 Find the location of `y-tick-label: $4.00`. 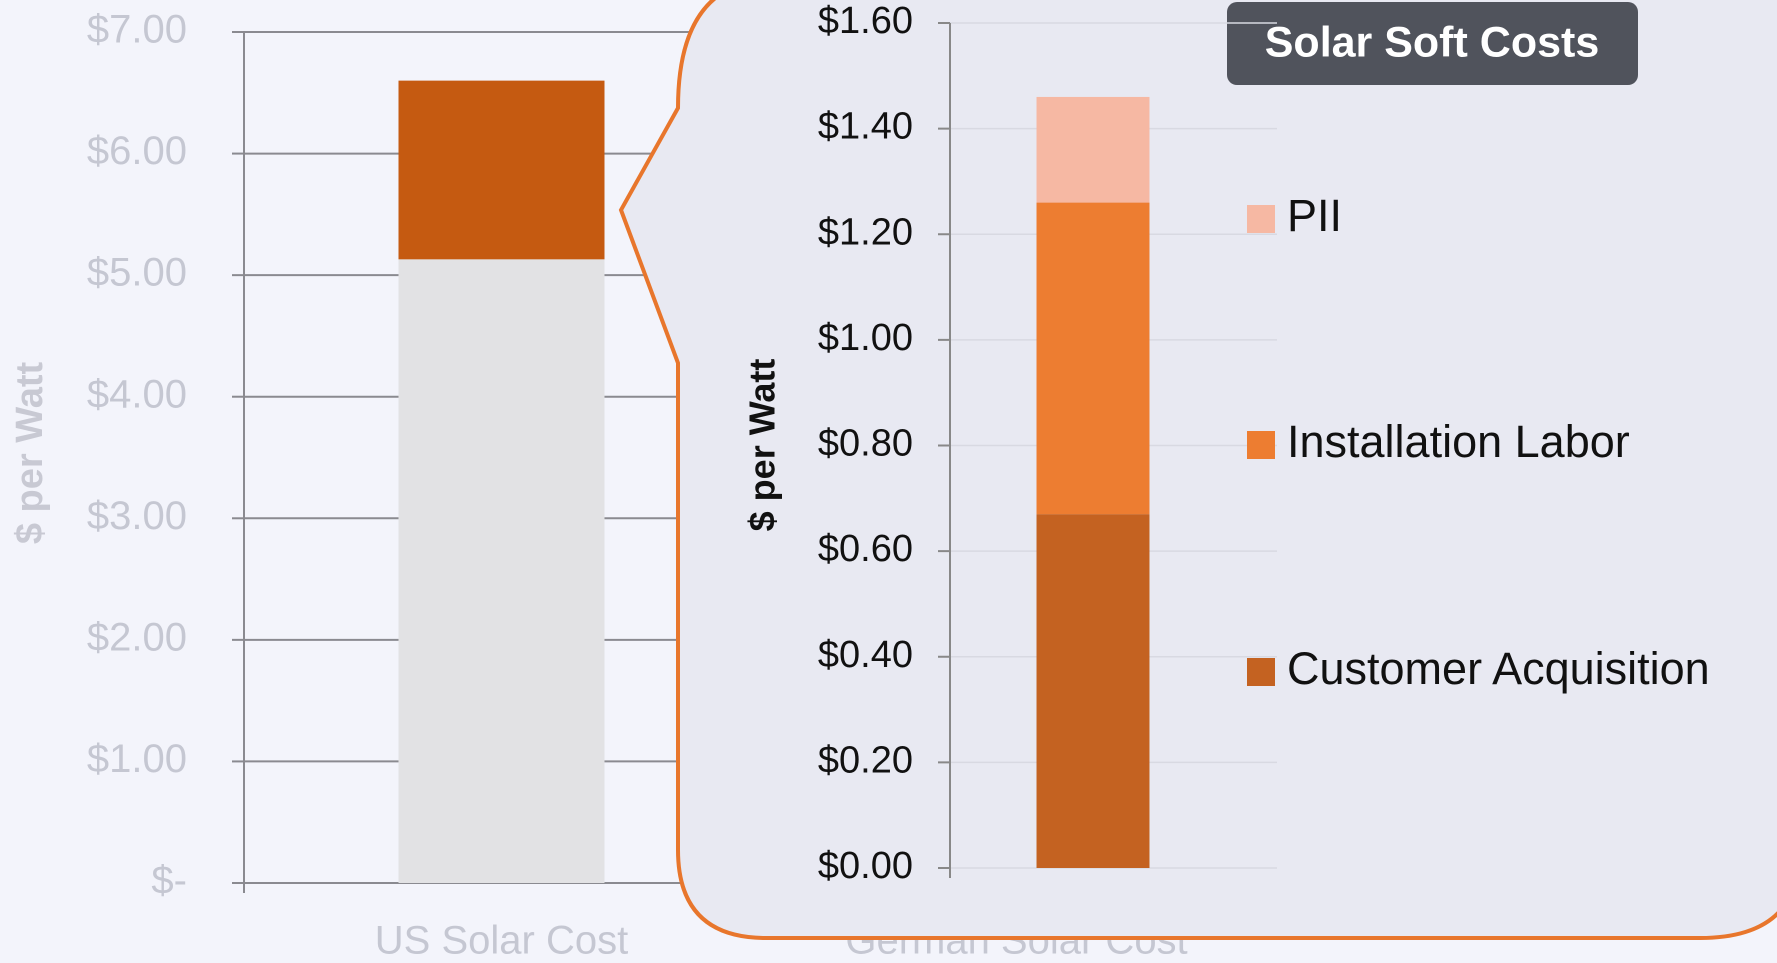

y-tick-label: $4.00 is located at coordinates (137, 394).